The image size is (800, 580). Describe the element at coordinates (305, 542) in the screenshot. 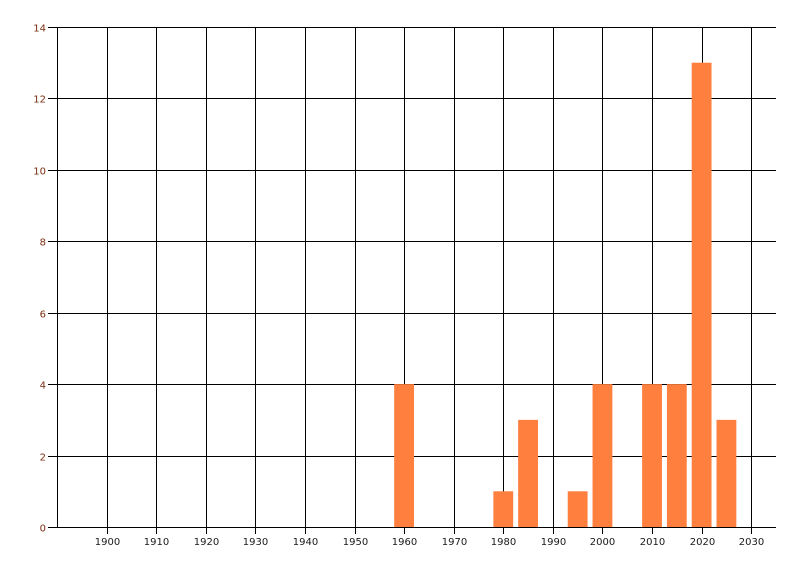

I see `x-tick-label: 1940` at that location.